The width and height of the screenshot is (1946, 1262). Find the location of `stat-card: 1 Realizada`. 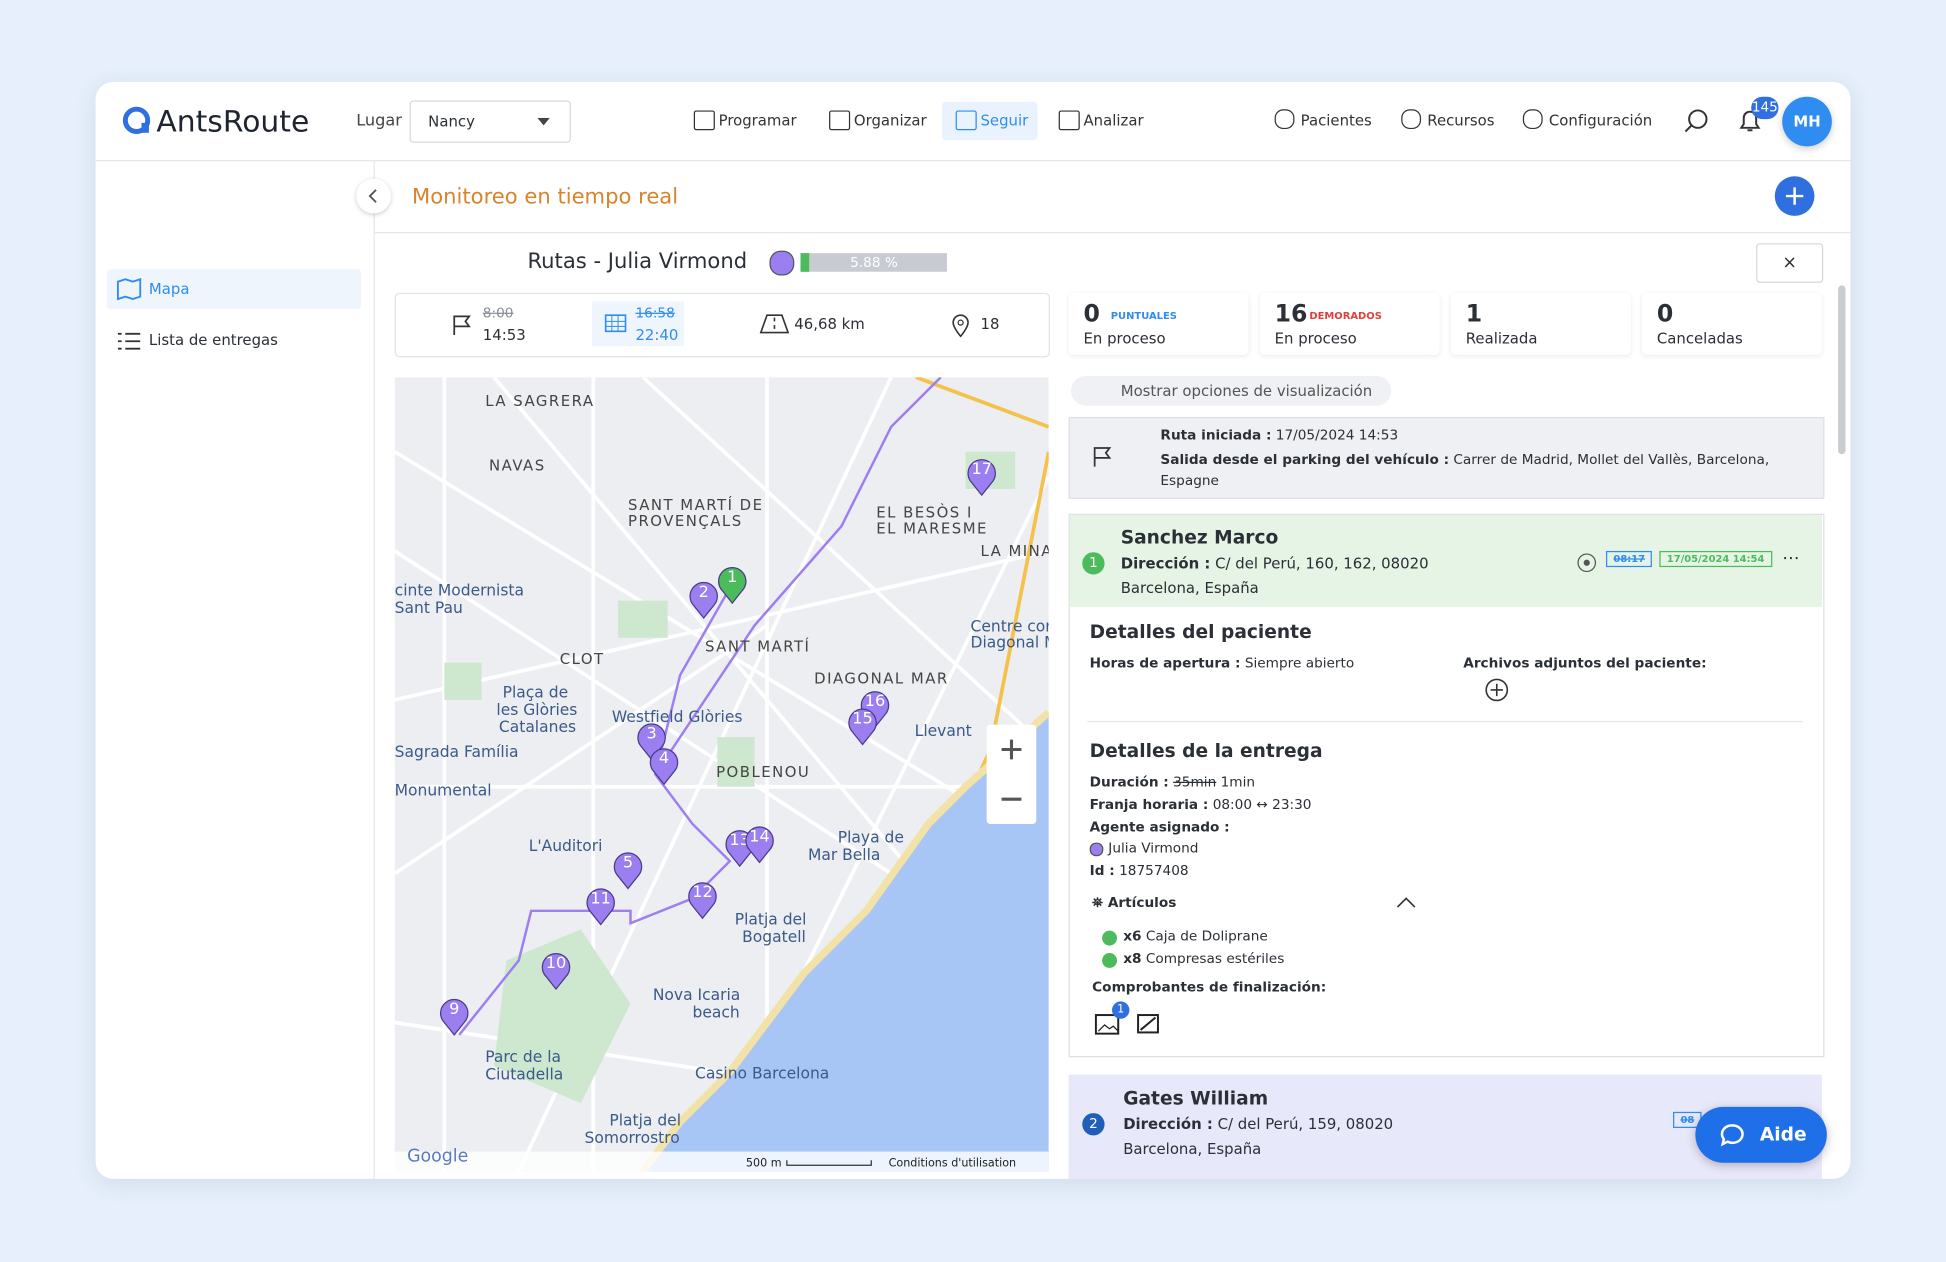

stat-card: 1 Realizada is located at coordinates (1540, 323).